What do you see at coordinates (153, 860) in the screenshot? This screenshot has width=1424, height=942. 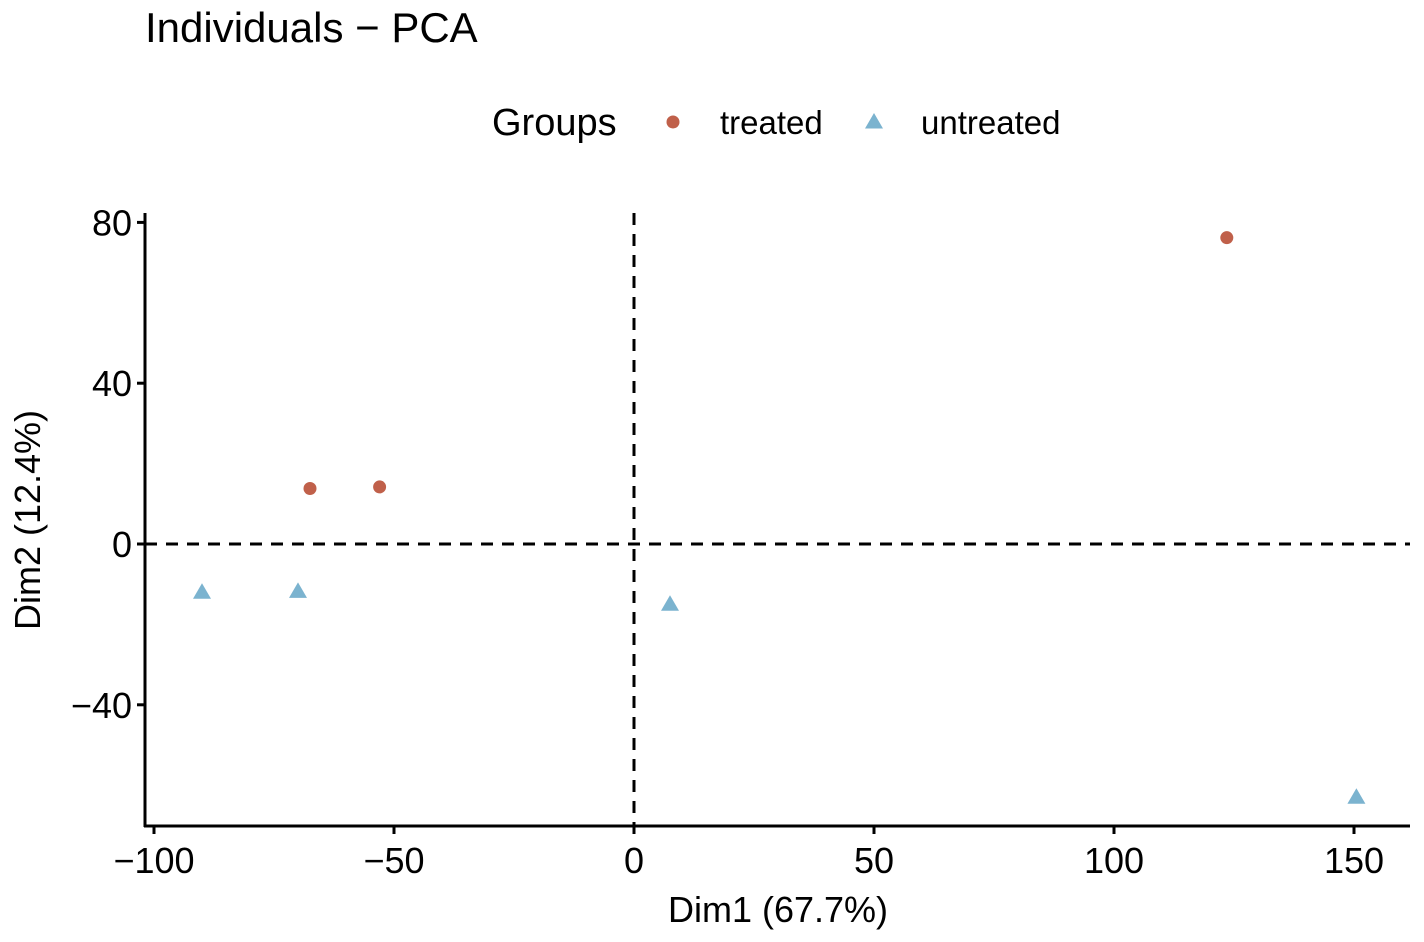 I see `x-tick-label: −100` at bounding box center [153, 860].